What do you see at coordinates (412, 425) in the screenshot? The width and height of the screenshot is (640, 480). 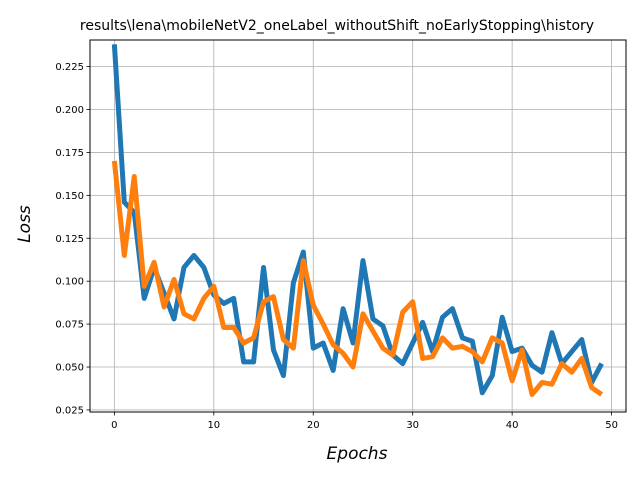 I see `x-tick-label: 30` at bounding box center [412, 425].